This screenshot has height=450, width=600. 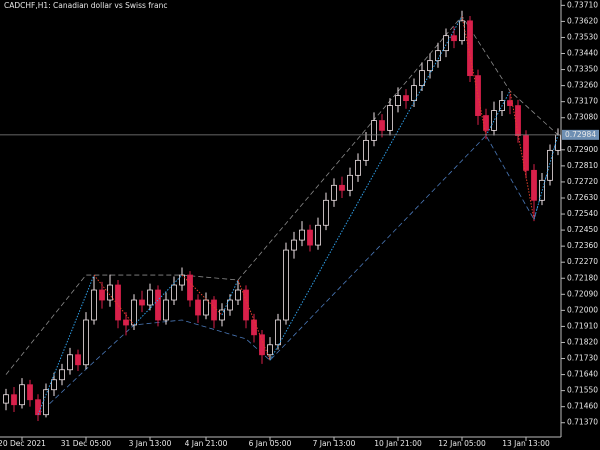 What do you see at coordinates (582, 197) in the screenshot?
I see `y-tick-label: 0.72630` at bounding box center [582, 197].